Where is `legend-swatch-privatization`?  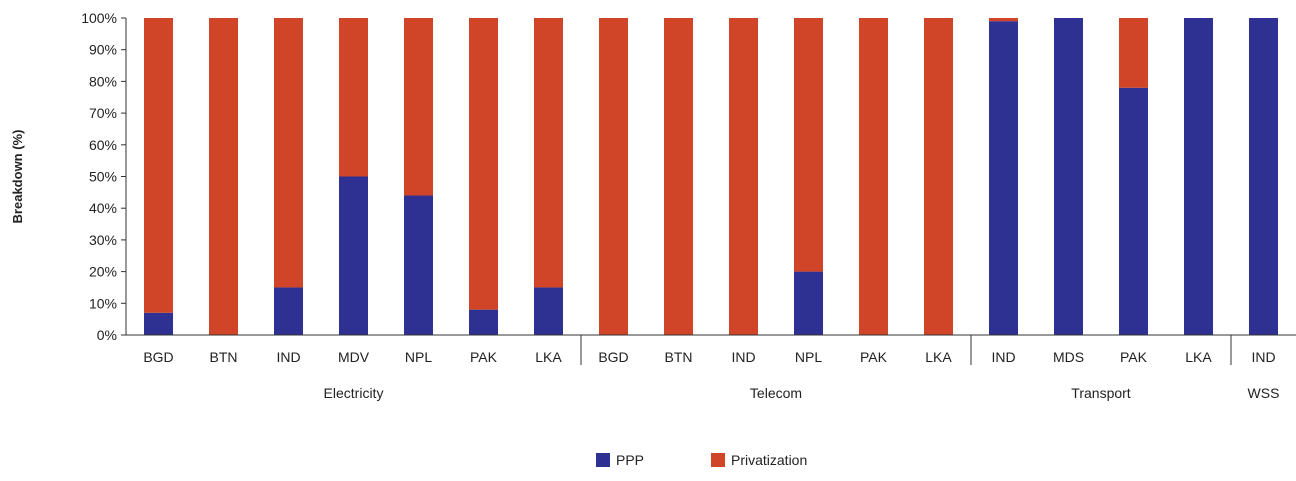 legend-swatch-privatization is located at coordinates (718, 460).